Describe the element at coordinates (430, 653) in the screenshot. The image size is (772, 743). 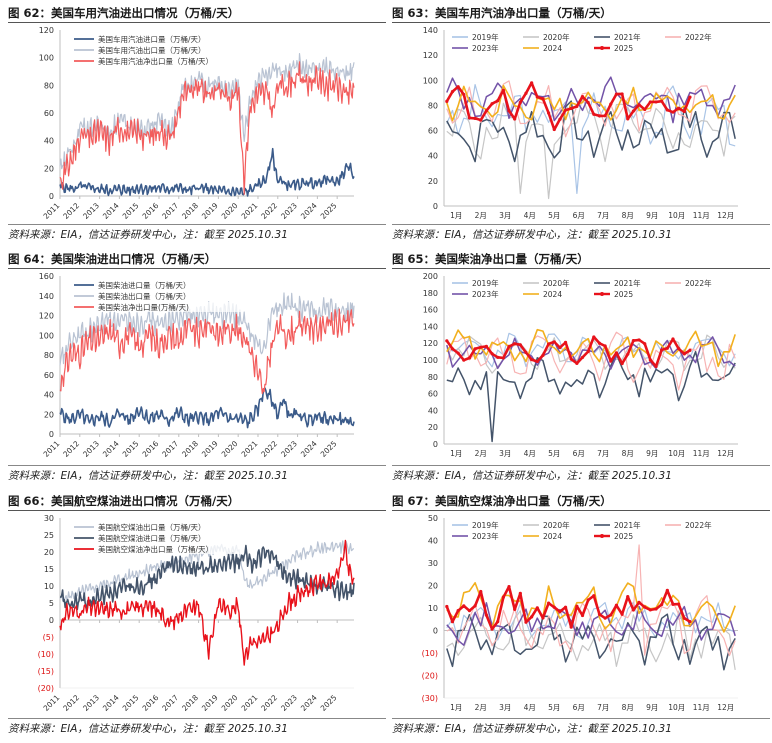
I see `y-tick-label: (10)` at that location.